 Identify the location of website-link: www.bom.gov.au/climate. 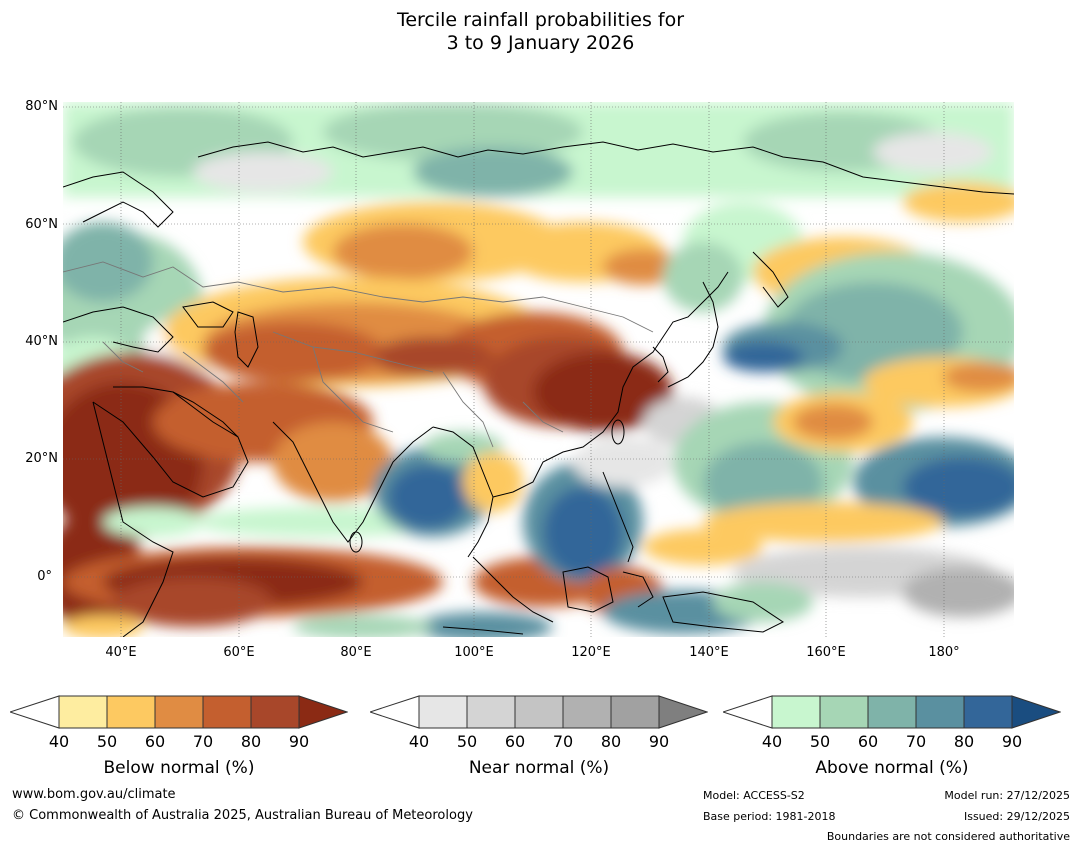
(94, 794).